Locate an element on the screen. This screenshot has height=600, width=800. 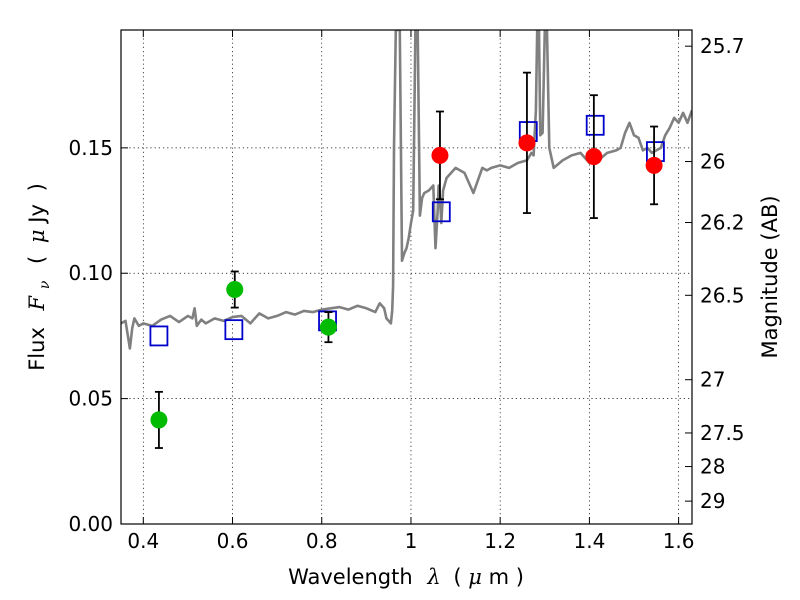
y-axis-label: Flux F ν ( μ Jy ) is located at coordinates (39, 277).